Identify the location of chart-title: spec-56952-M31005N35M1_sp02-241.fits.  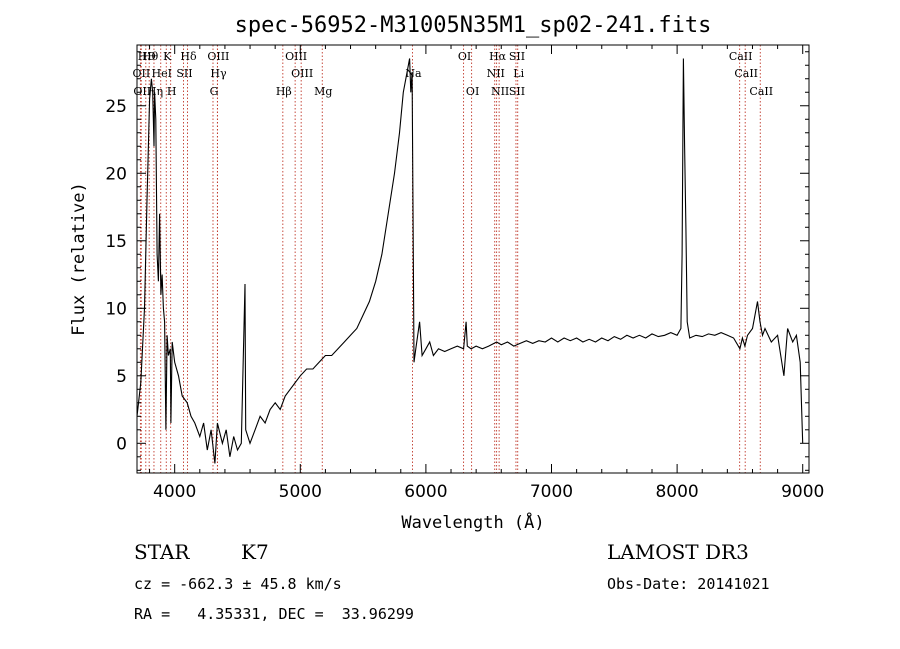
(473, 25).